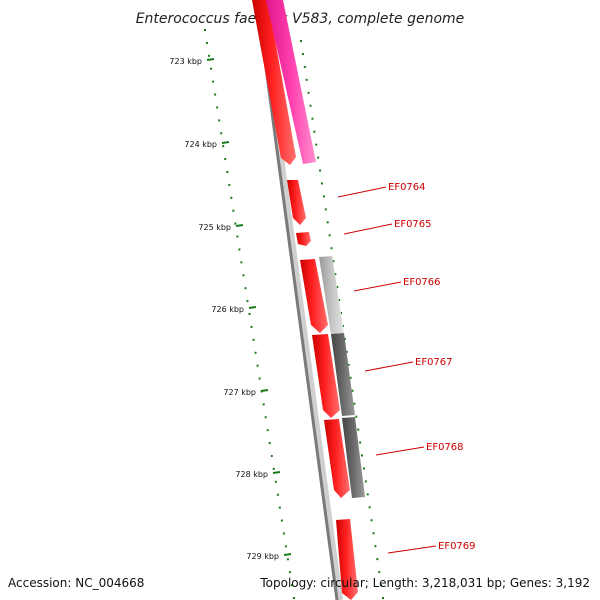 Image resolution: width=600 pixels, height=600 pixels. What do you see at coordinates (445, 447) in the screenshot?
I see `gene-label-ef0768: EF0768` at bounding box center [445, 447].